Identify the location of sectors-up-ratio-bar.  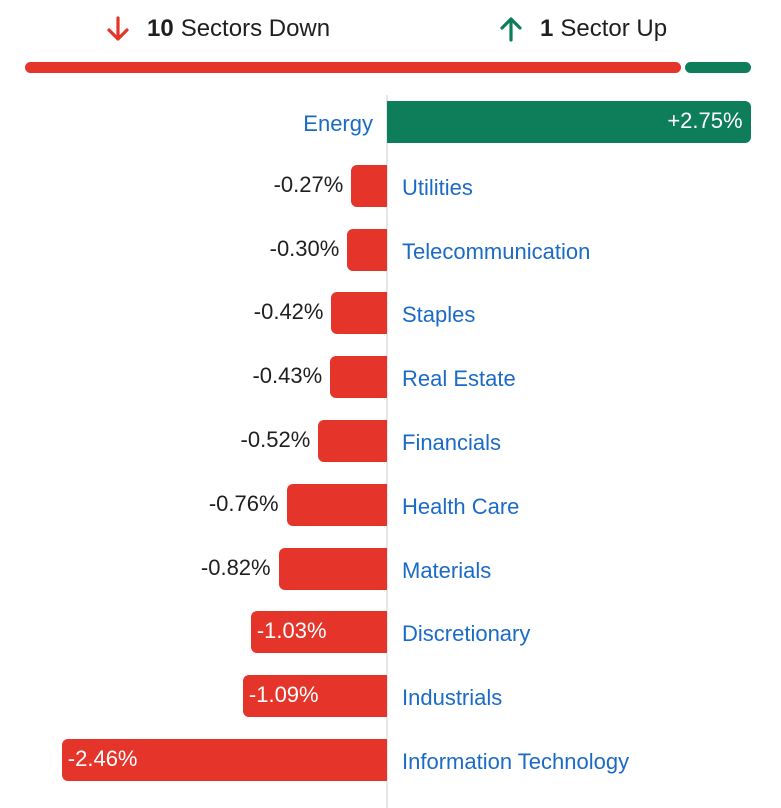
(718, 67).